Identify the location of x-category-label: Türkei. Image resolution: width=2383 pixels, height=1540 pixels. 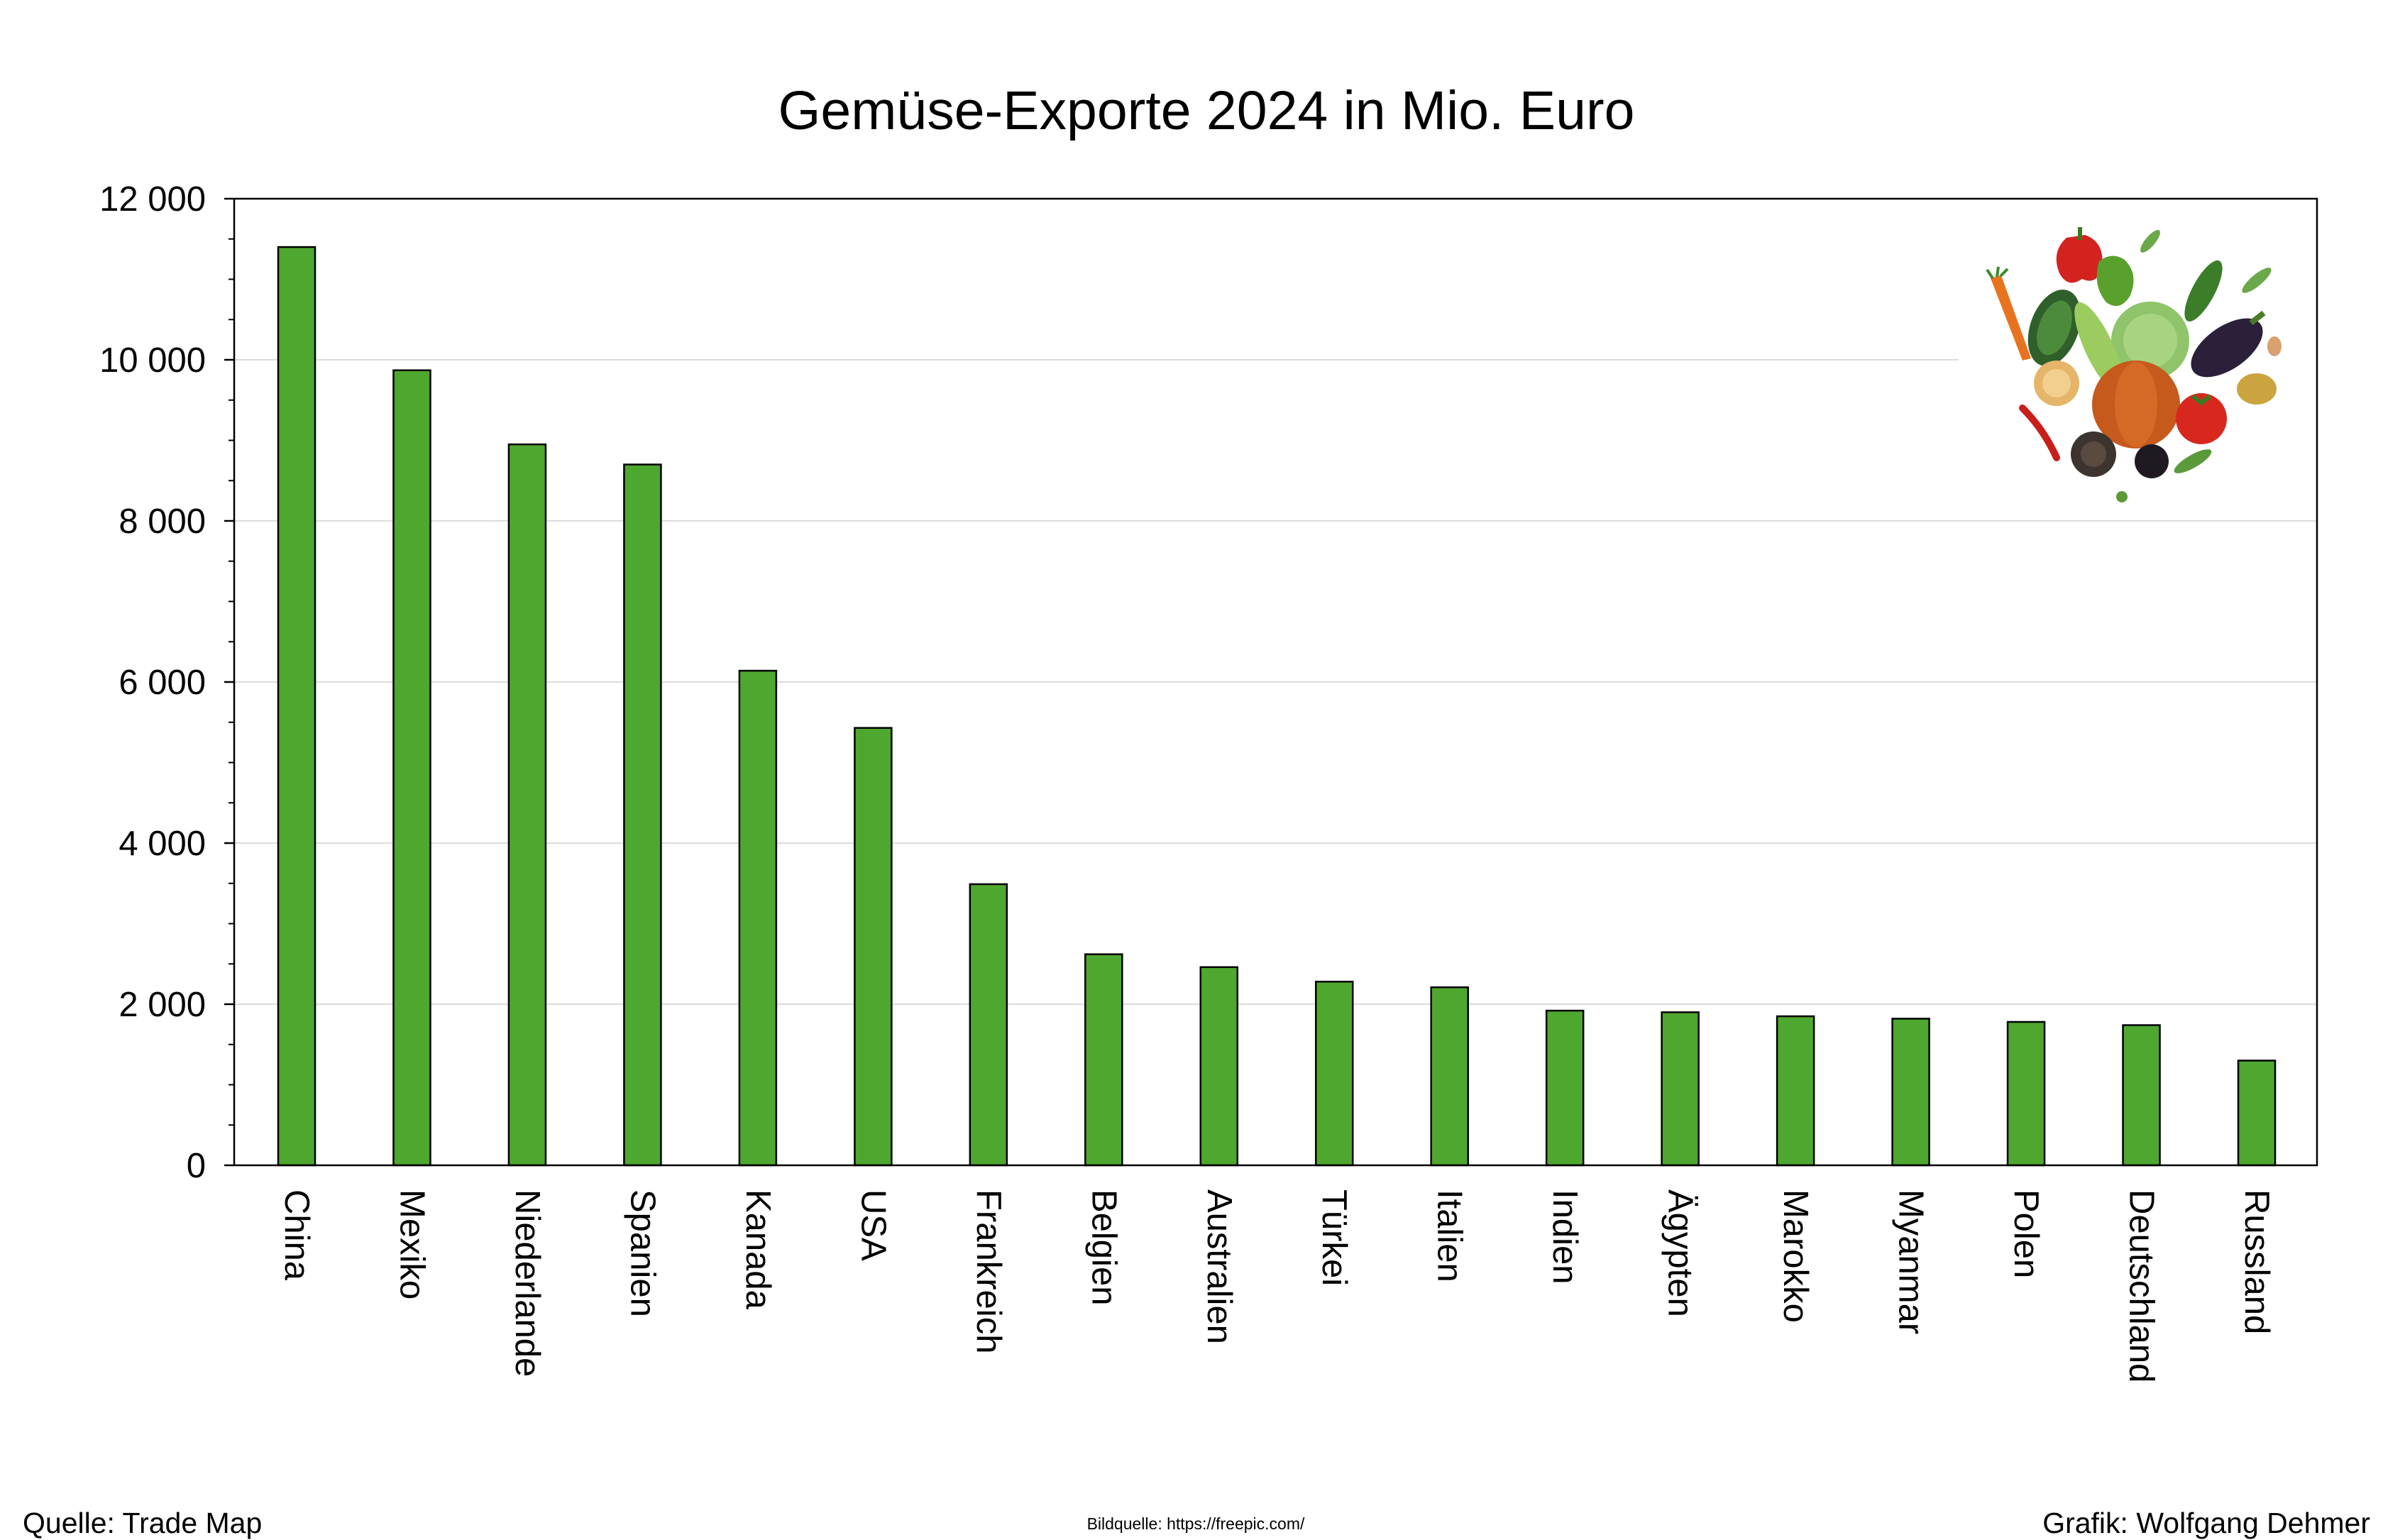
(1334, 1237).